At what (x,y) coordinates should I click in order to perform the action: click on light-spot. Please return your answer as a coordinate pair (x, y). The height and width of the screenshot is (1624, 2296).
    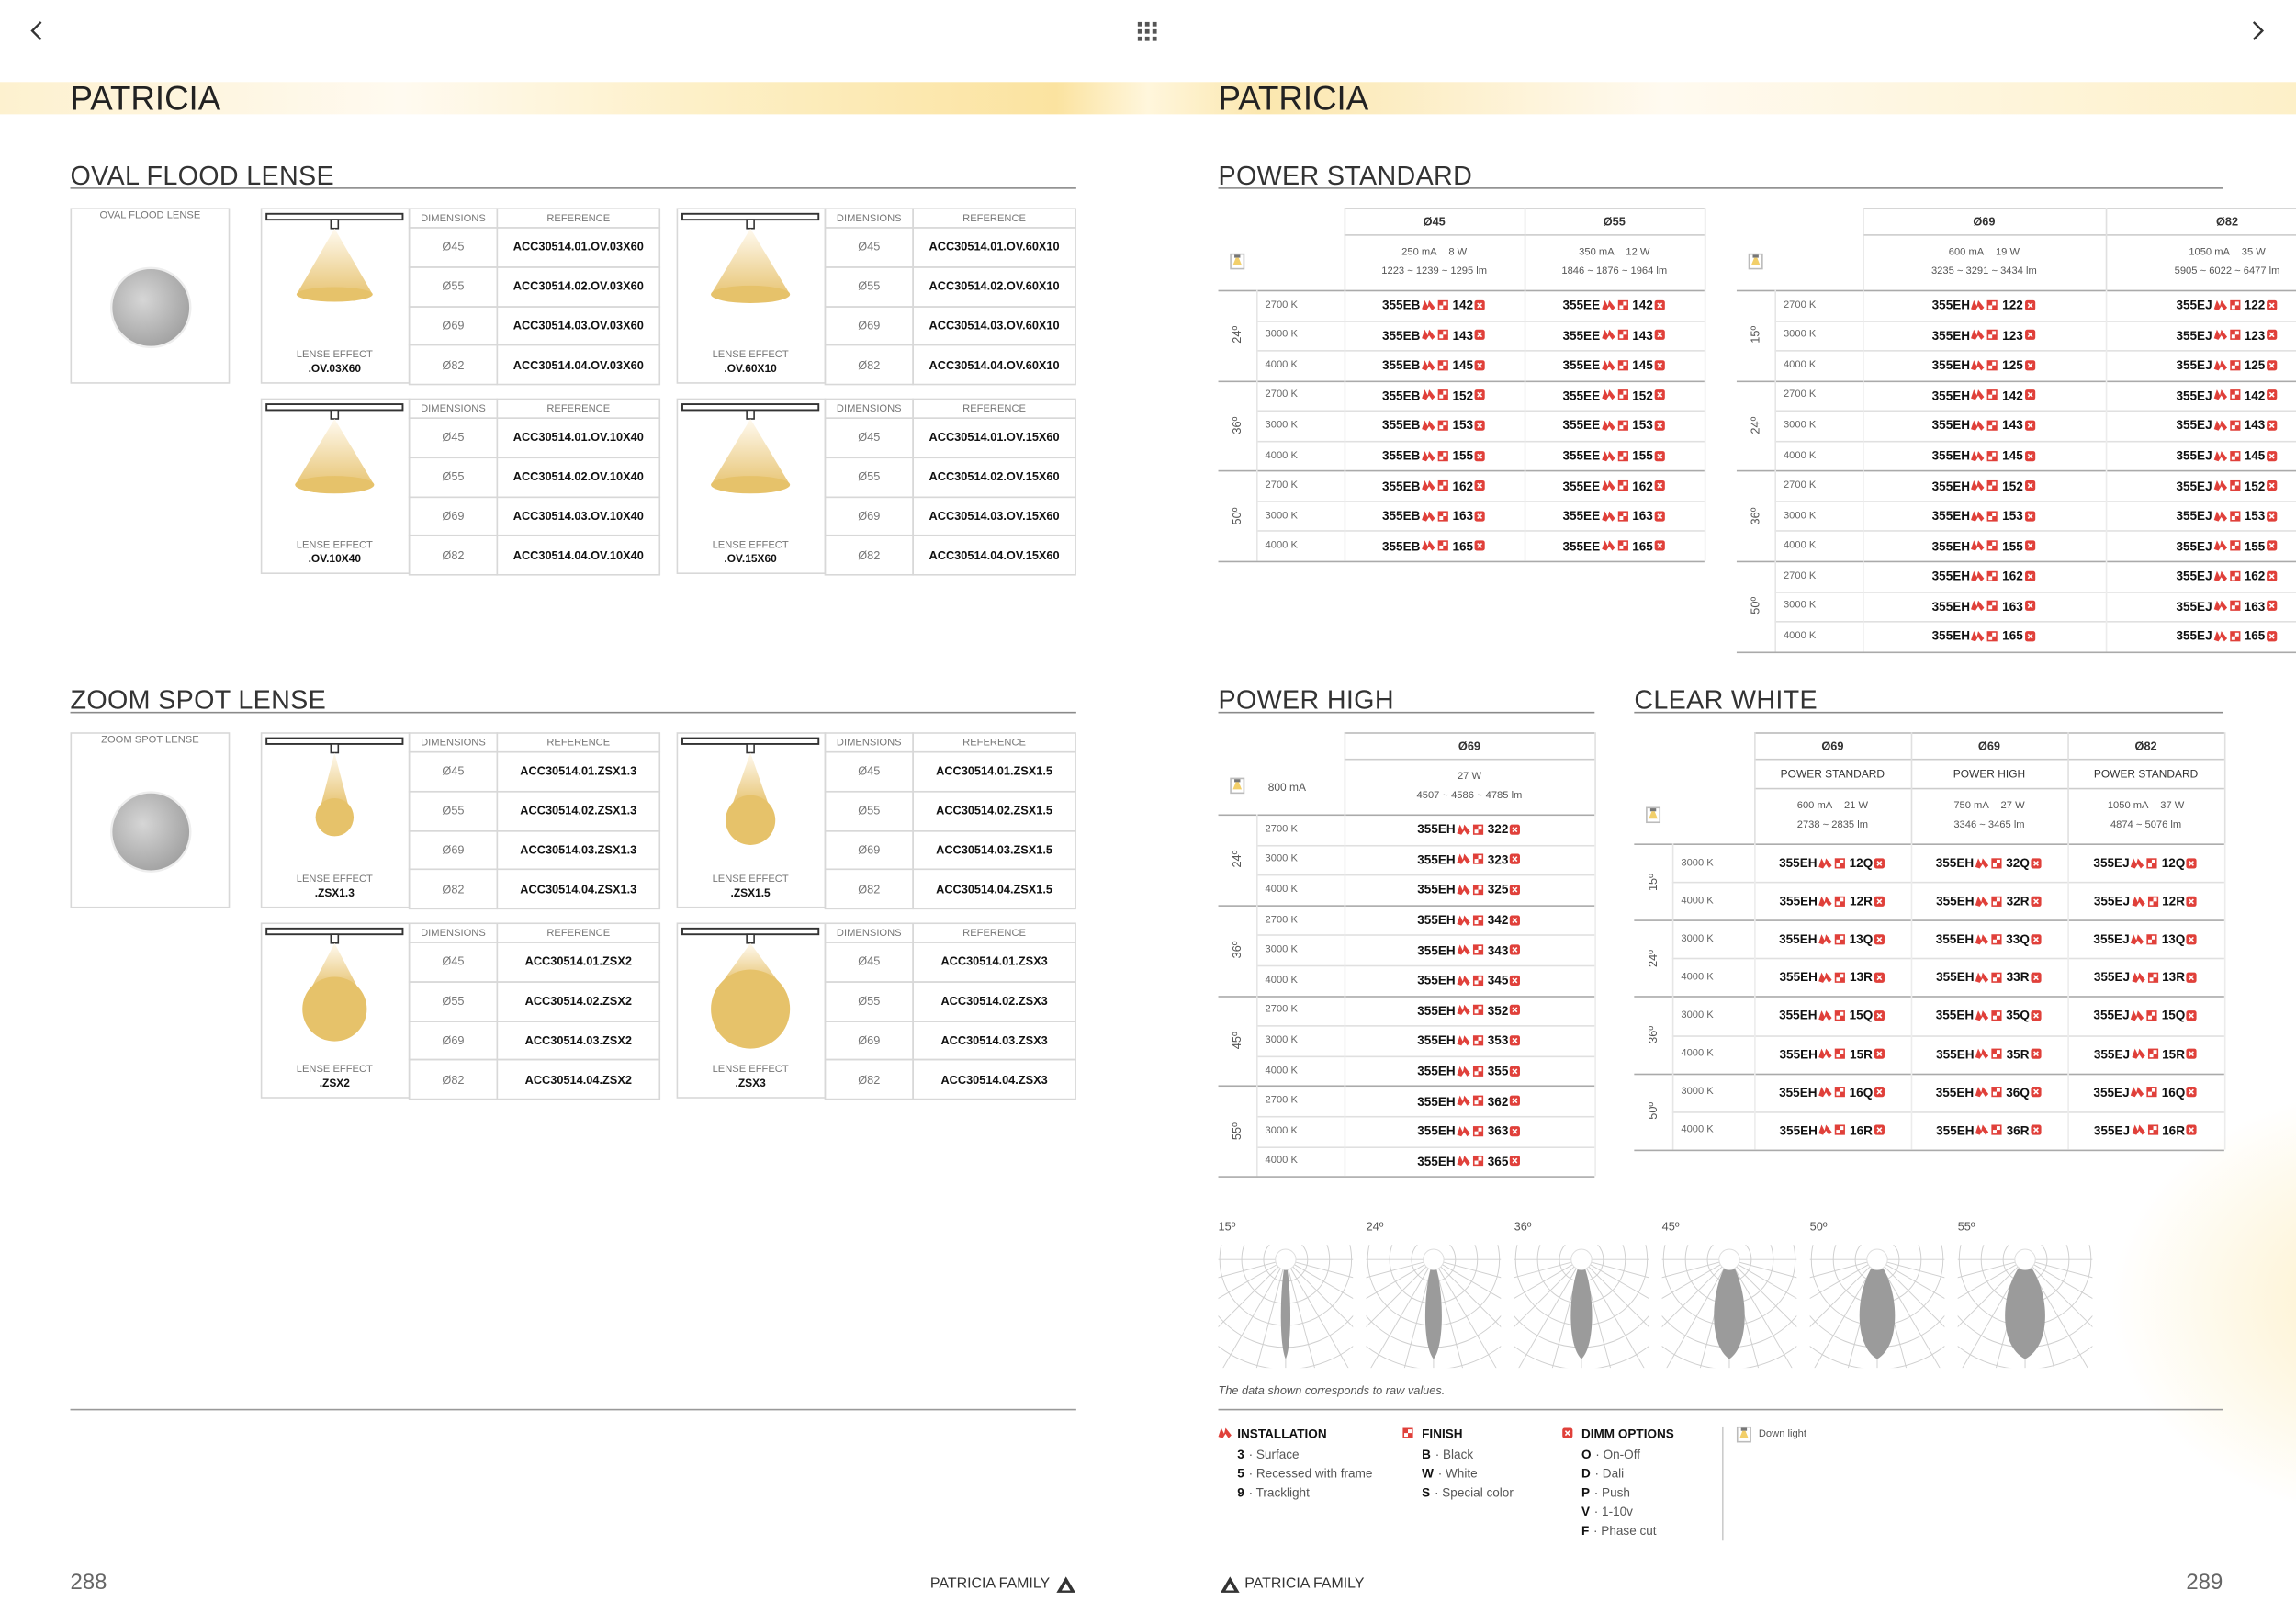
    Looking at the image, I should click on (751, 820).